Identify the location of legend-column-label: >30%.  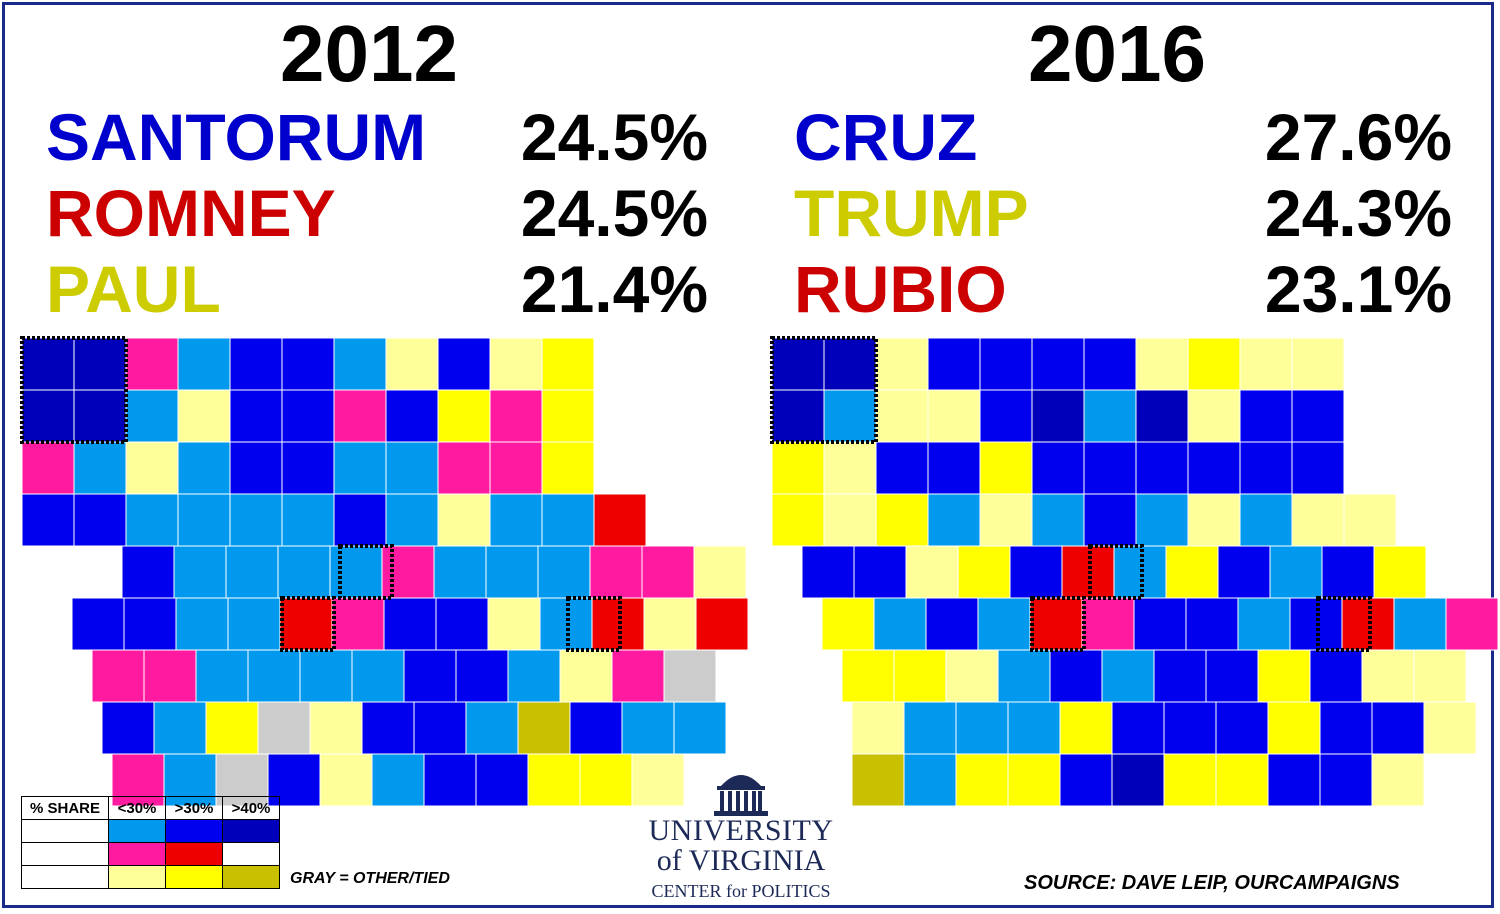
(194, 808).